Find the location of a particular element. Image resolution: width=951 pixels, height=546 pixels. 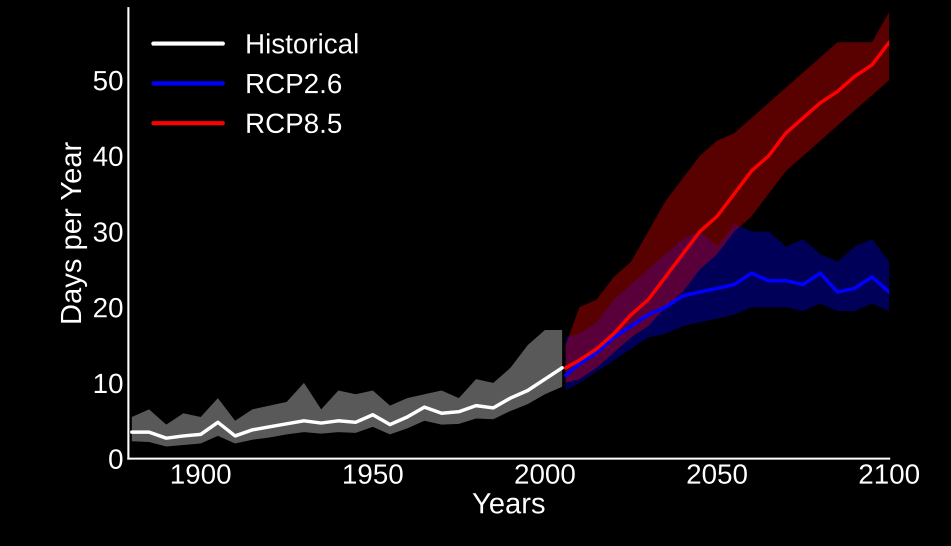

x-tick-label: 1900 is located at coordinates (201, 474).